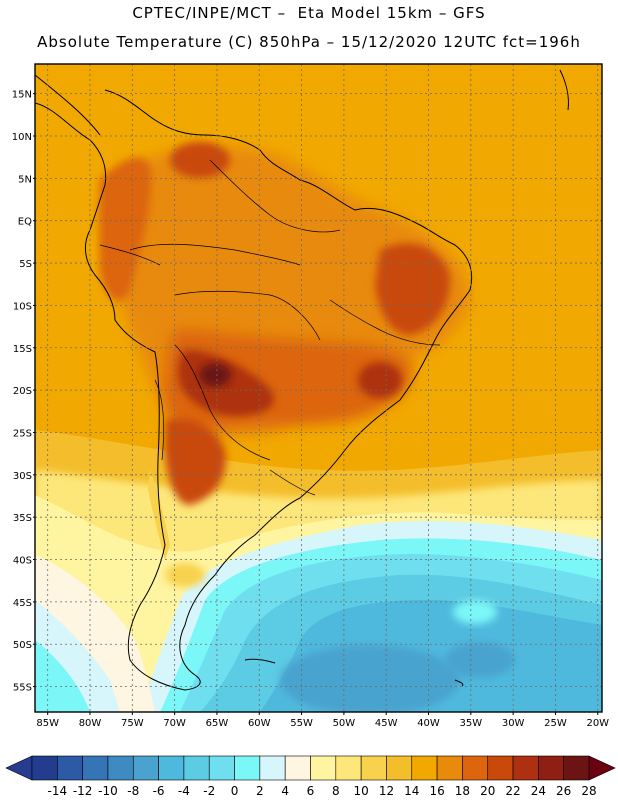 The height and width of the screenshot is (800, 618). I want to click on lon-label: 80W, so click(90, 723).